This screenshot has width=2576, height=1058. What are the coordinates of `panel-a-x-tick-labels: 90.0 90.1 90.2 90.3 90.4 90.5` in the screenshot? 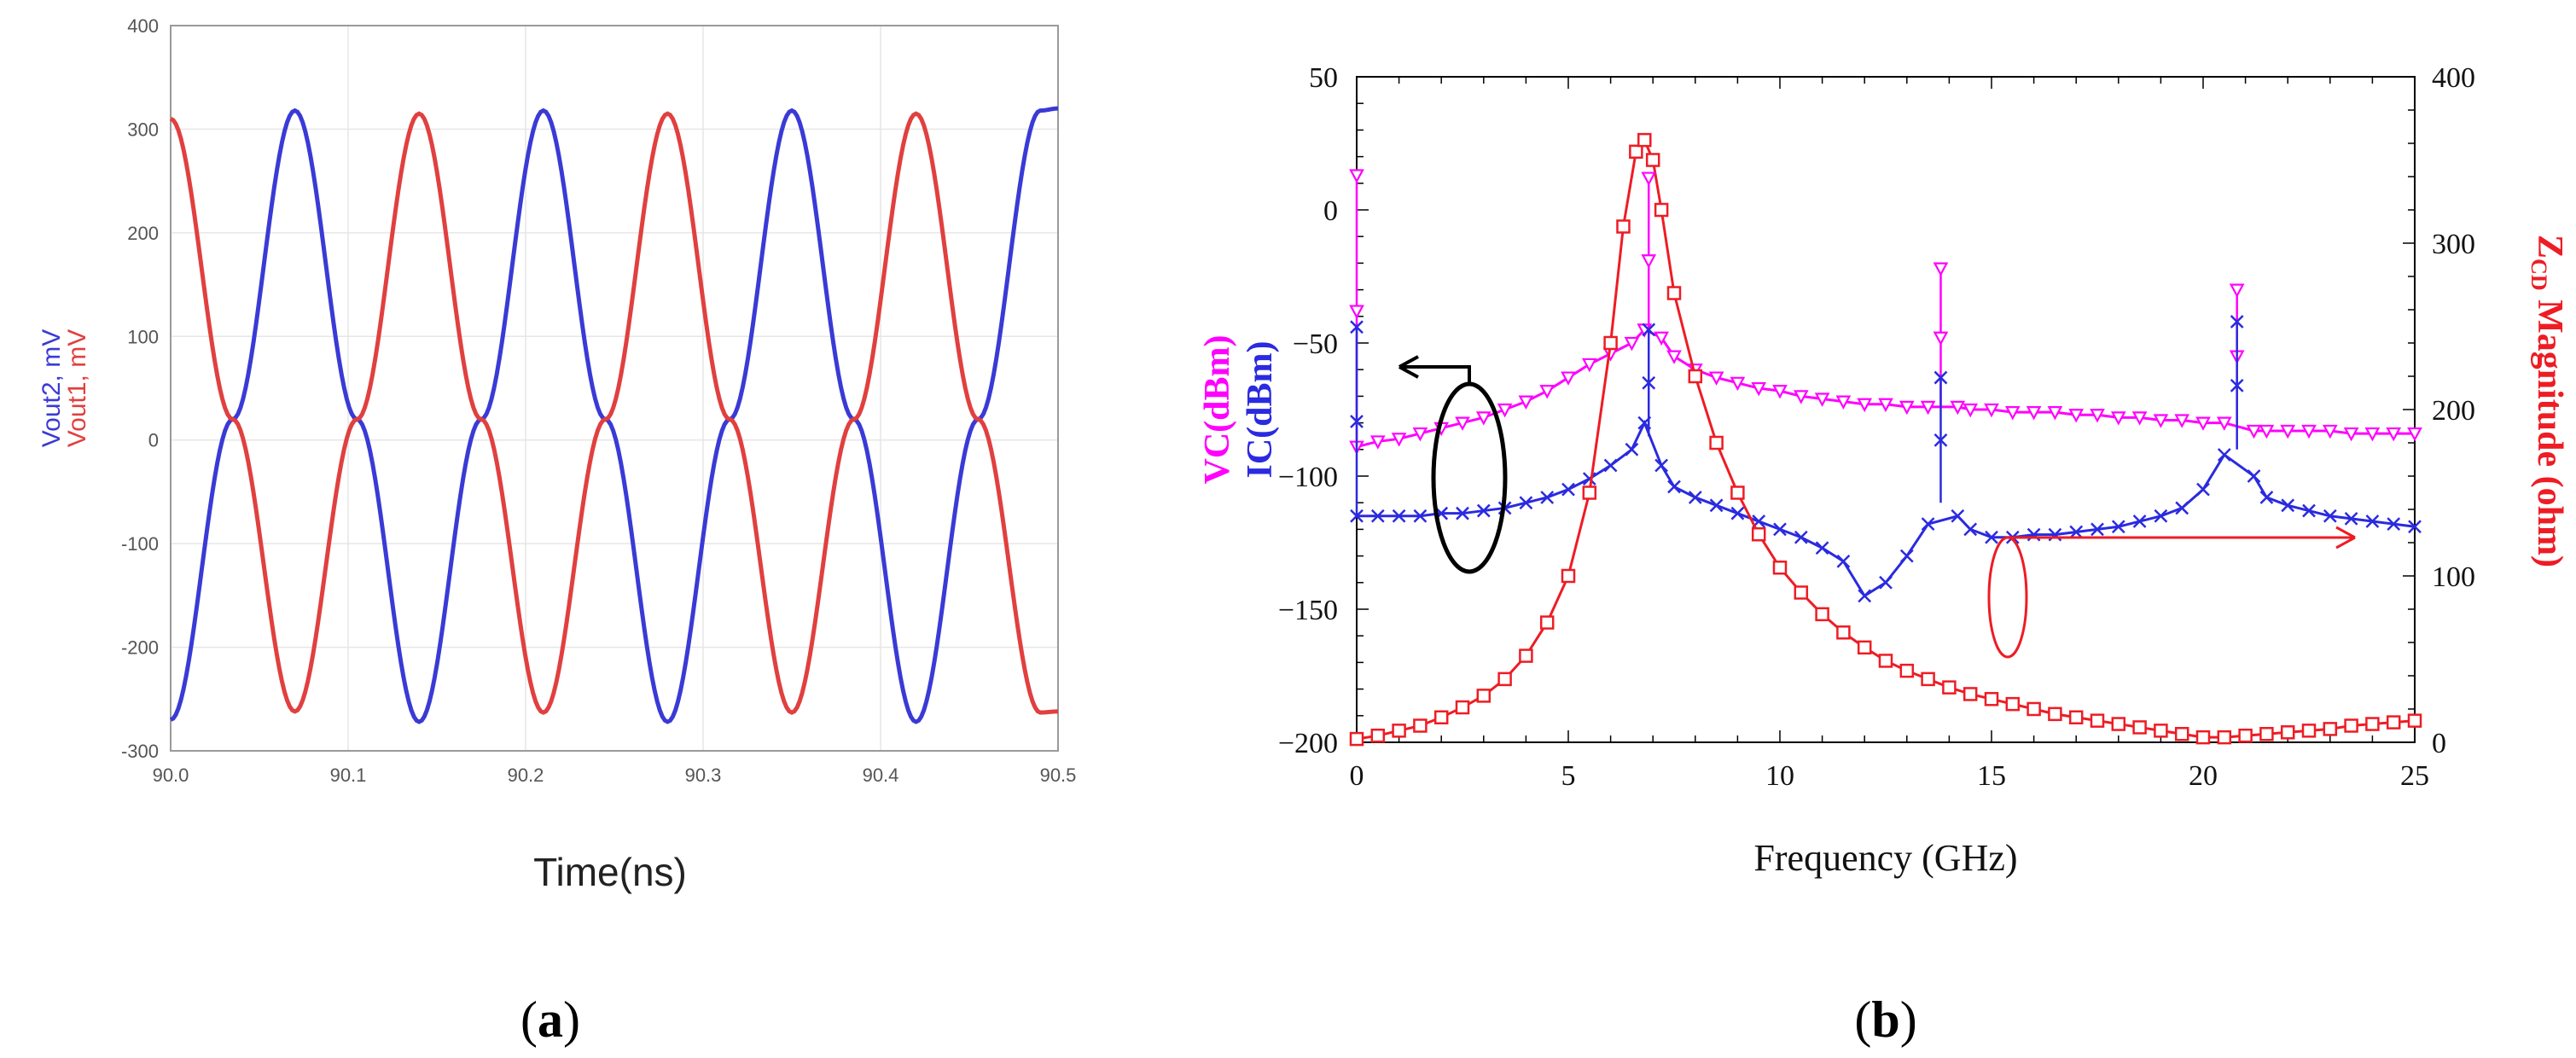 It's located at (615, 775).